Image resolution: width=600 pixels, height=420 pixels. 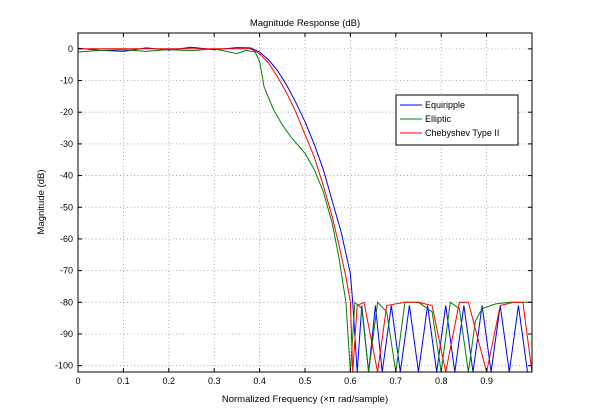 I want to click on legend-box, so click(x=457, y=120).